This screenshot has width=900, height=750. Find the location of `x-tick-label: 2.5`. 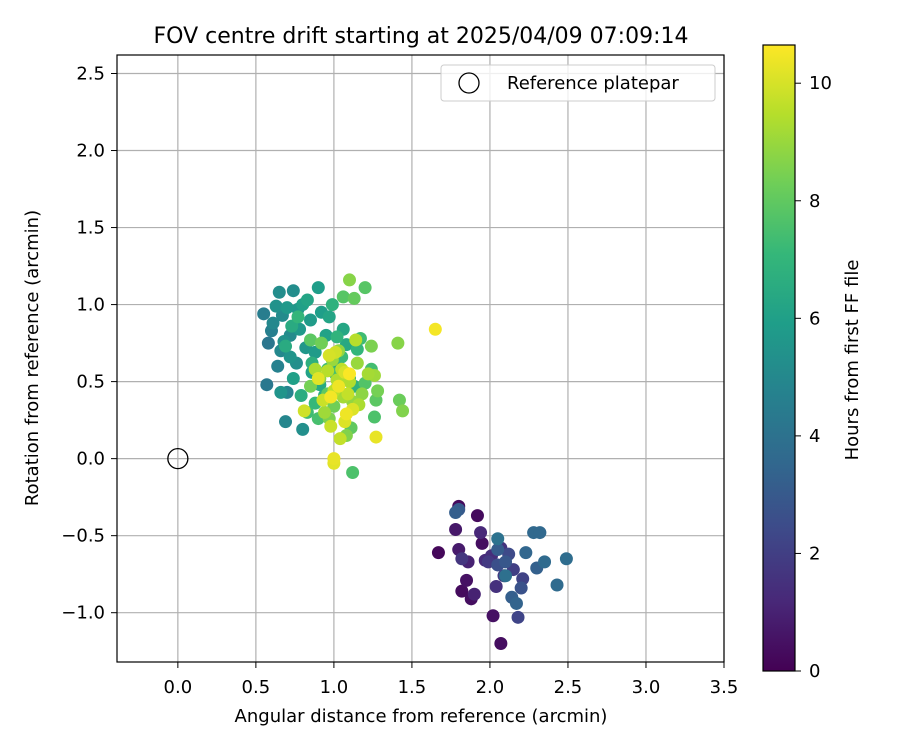

x-tick-label: 2.5 is located at coordinates (568, 687).